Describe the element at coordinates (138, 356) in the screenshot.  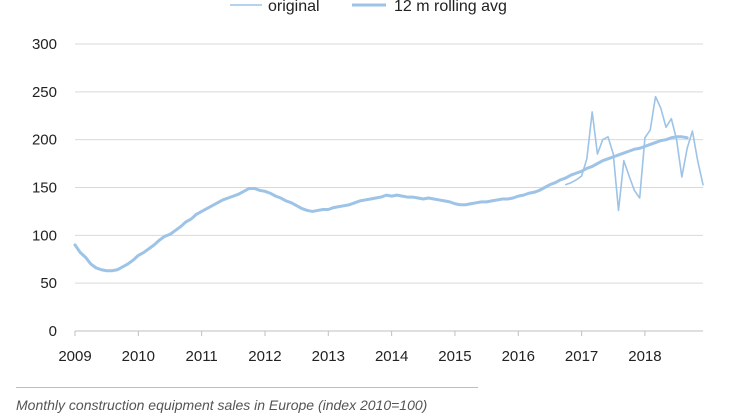
I see `x-tick-label: 2010` at that location.